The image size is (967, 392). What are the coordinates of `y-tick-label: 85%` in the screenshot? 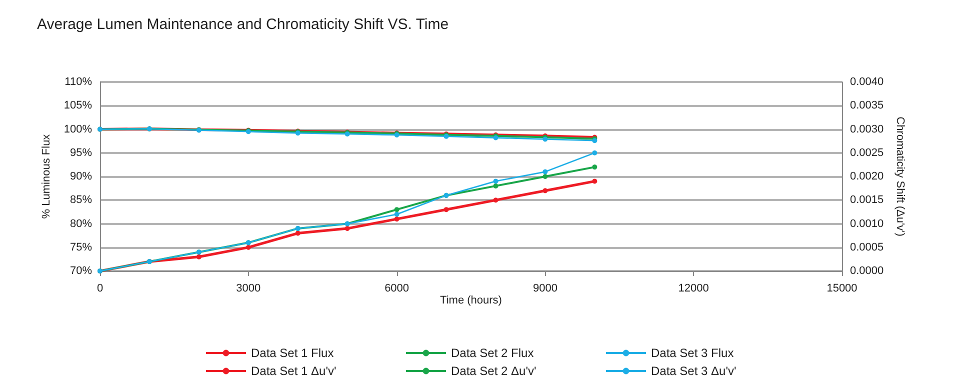 It's located at (81, 200).